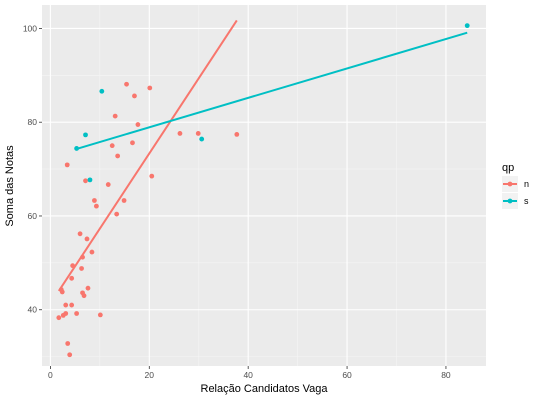 Image resolution: width=540 pixels, height=400 pixels. I want to click on x-tick-label: 60, so click(347, 375).